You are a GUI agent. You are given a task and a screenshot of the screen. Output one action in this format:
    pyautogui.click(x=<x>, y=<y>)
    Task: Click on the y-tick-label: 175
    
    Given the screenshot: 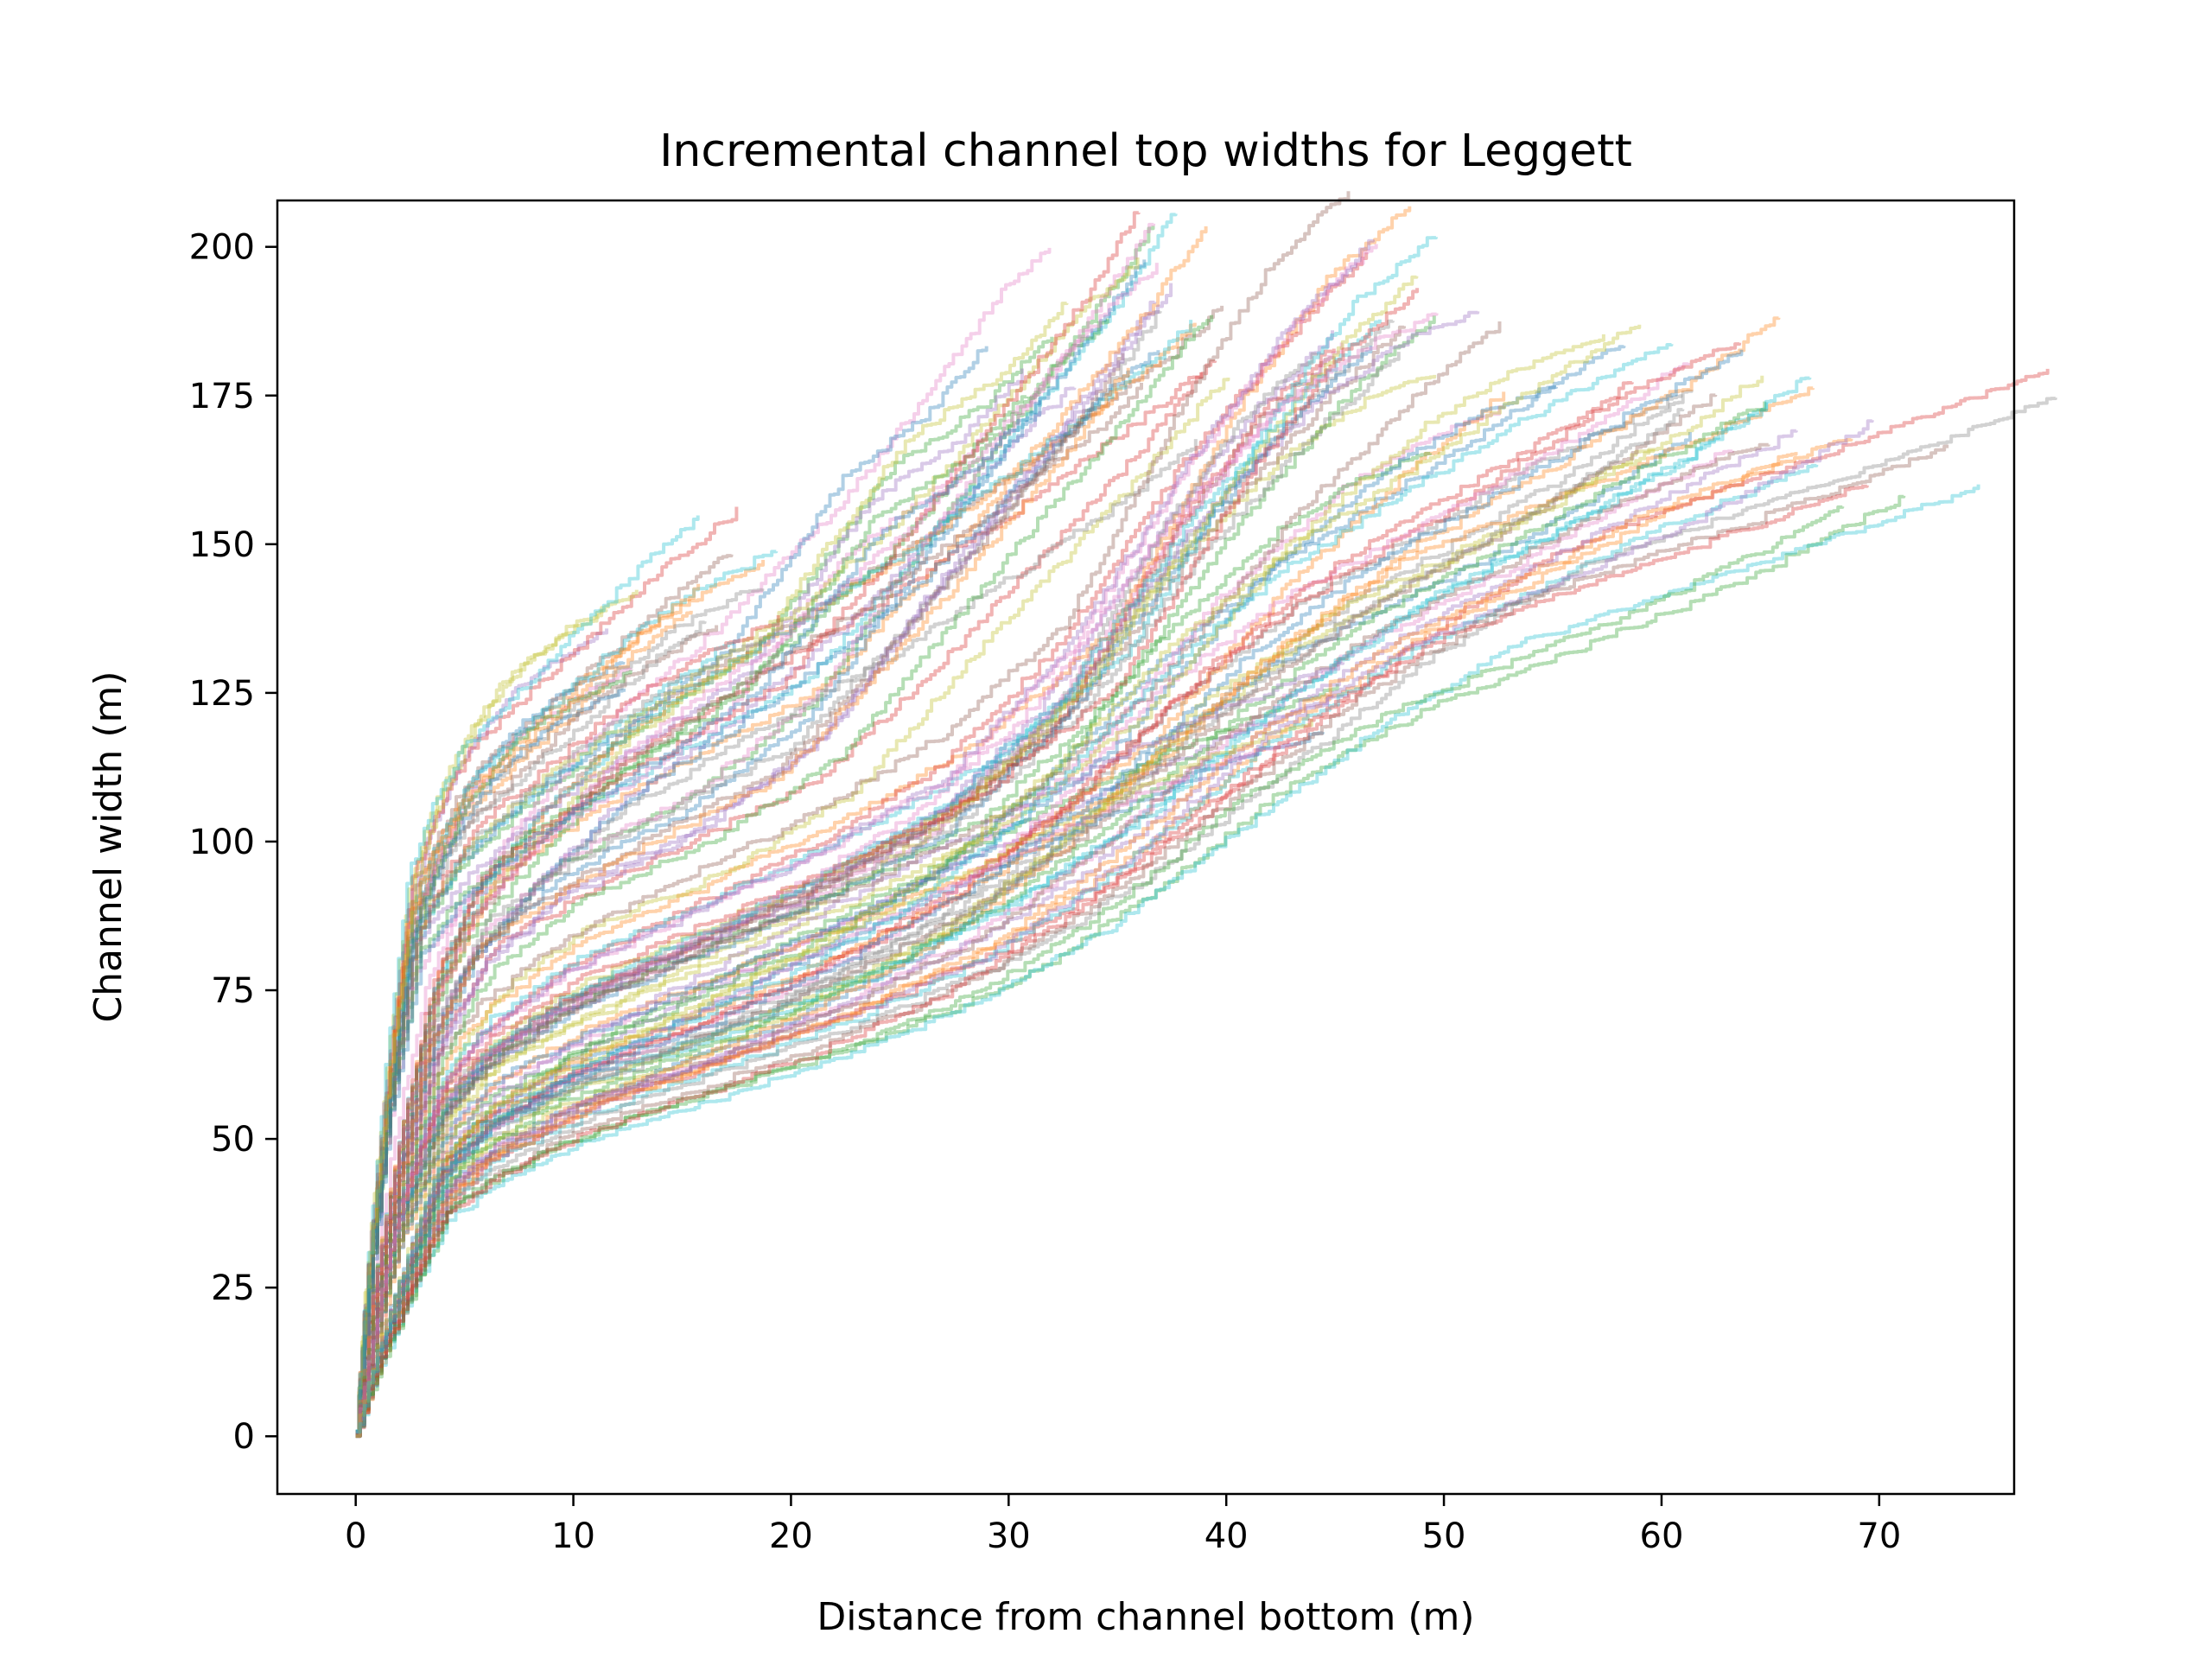 What is the action you would take?
    pyautogui.click(x=222, y=396)
    